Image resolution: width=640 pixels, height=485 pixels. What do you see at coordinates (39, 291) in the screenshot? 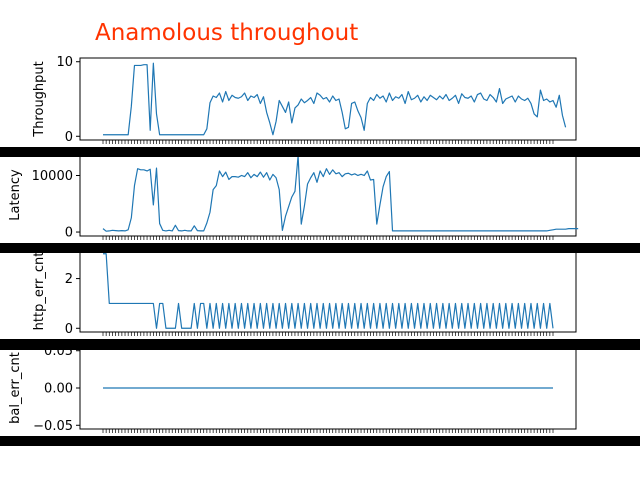
I see `y-axis-label: http_err_cnt` at bounding box center [39, 291].